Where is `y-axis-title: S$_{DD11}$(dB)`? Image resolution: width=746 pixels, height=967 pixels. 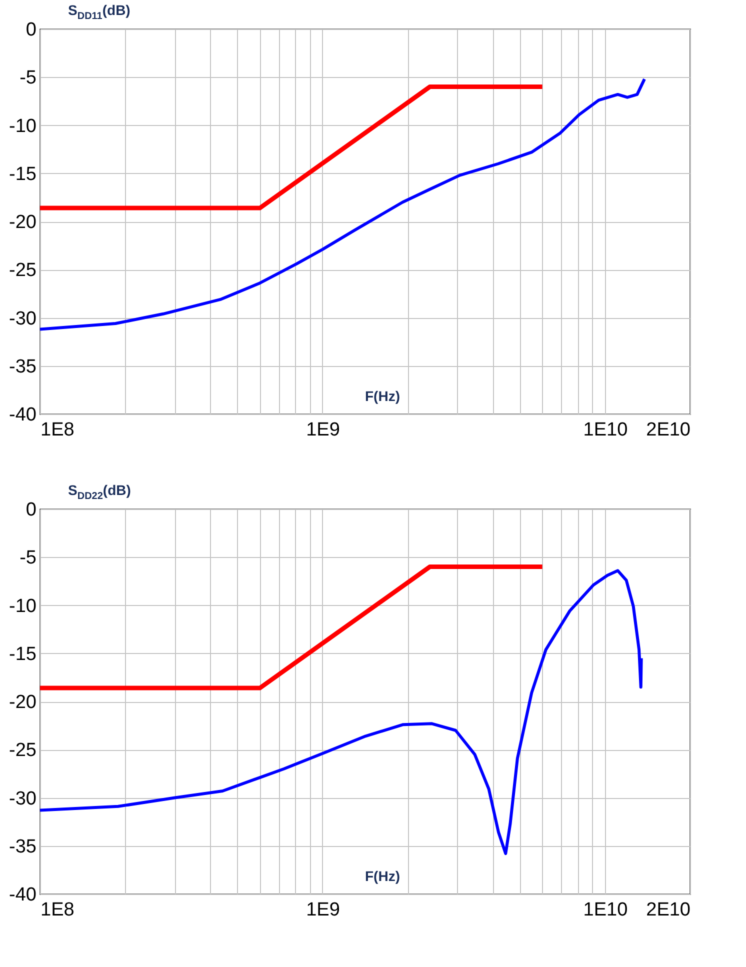 y-axis-title: S$_{DD11}$(dB) is located at coordinates (99, 12).